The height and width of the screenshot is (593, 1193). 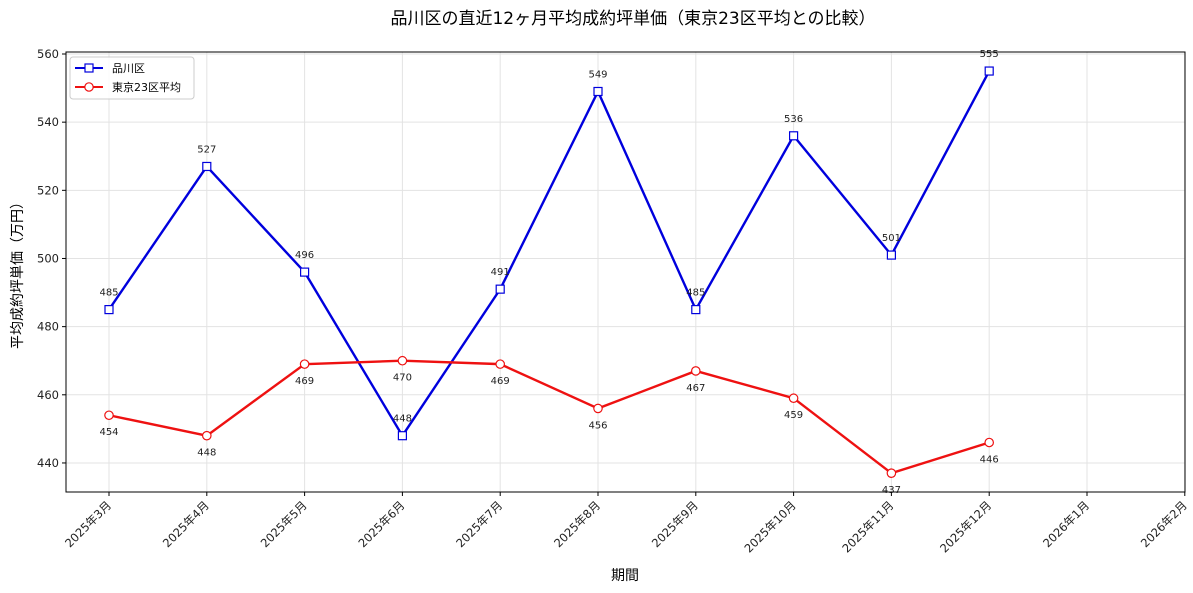 What do you see at coordinates (304, 255) in the screenshot?
I see `data-label: 496` at bounding box center [304, 255].